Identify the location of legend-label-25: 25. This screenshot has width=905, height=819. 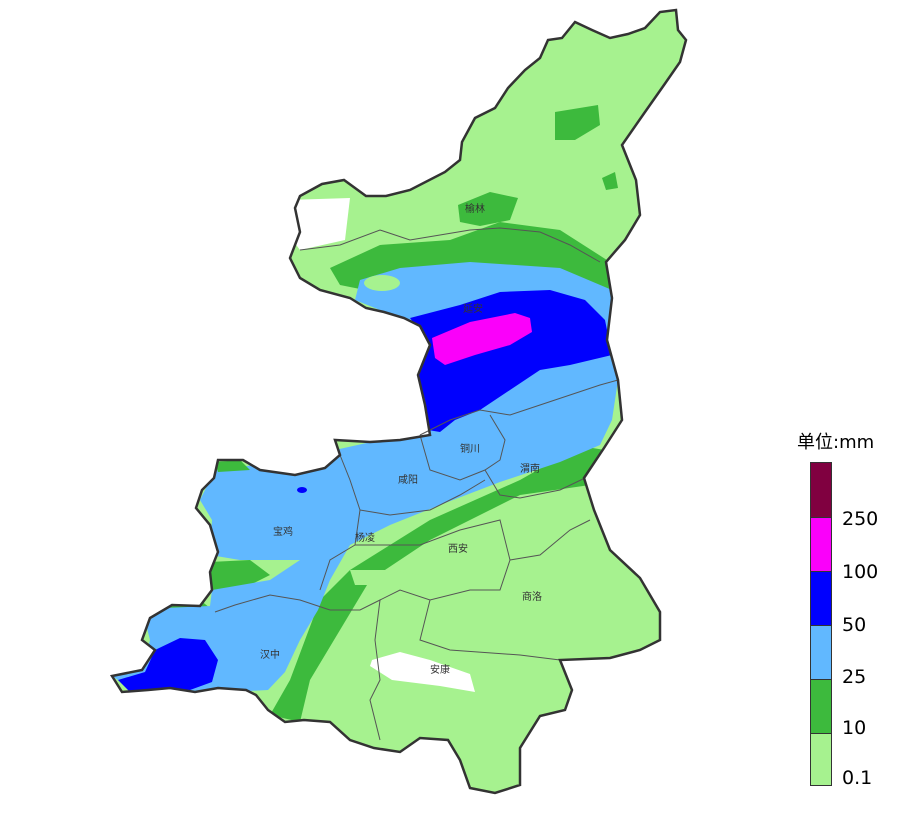
(854, 677).